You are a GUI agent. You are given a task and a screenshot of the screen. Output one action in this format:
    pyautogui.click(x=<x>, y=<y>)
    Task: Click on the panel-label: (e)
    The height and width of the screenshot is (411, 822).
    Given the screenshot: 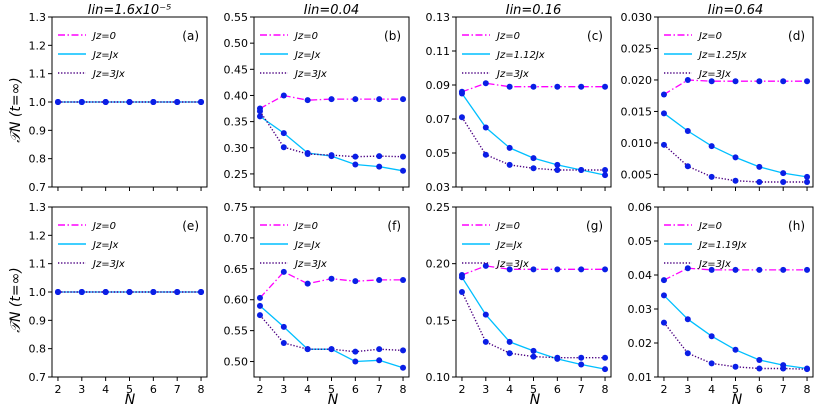 What is the action you would take?
    pyautogui.click(x=190, y=226)
    